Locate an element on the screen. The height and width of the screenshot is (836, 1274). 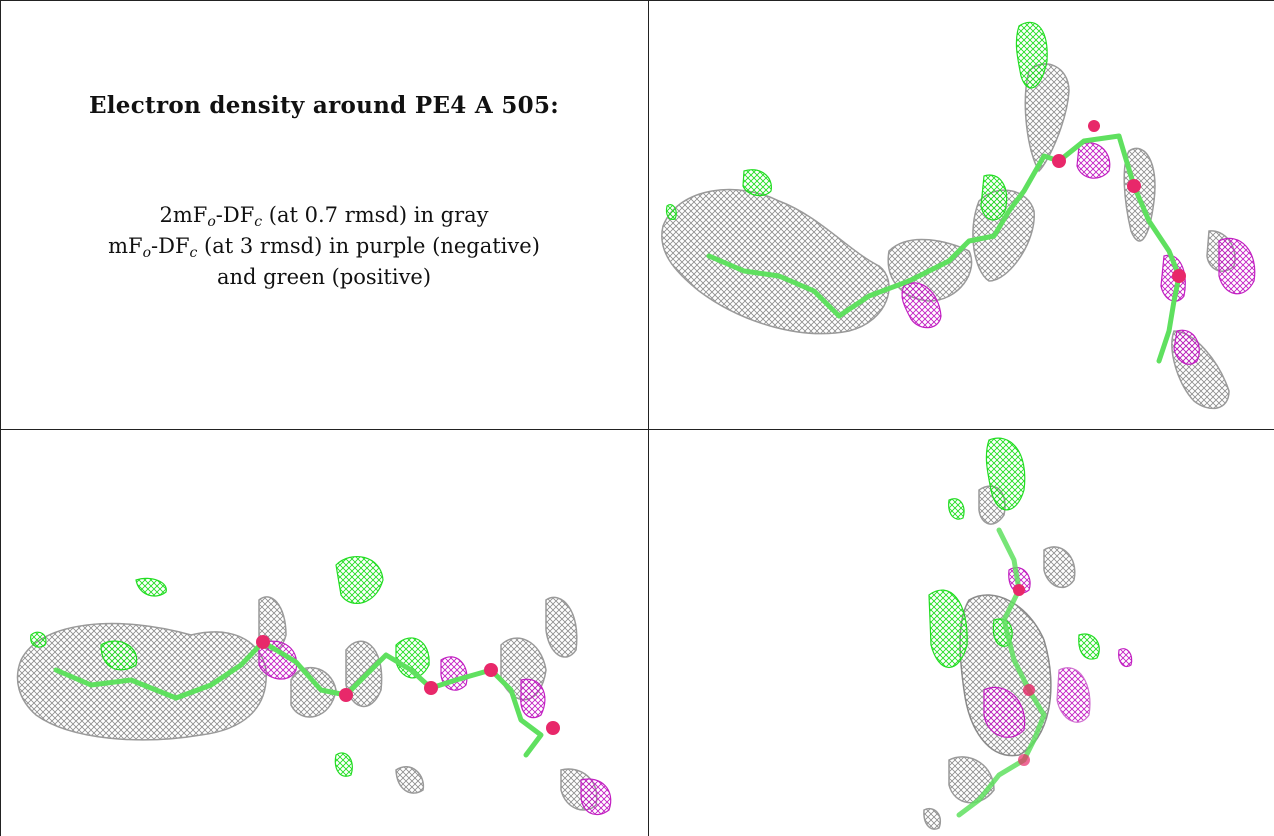
table-row-divider is located at coordinates (637, 429).